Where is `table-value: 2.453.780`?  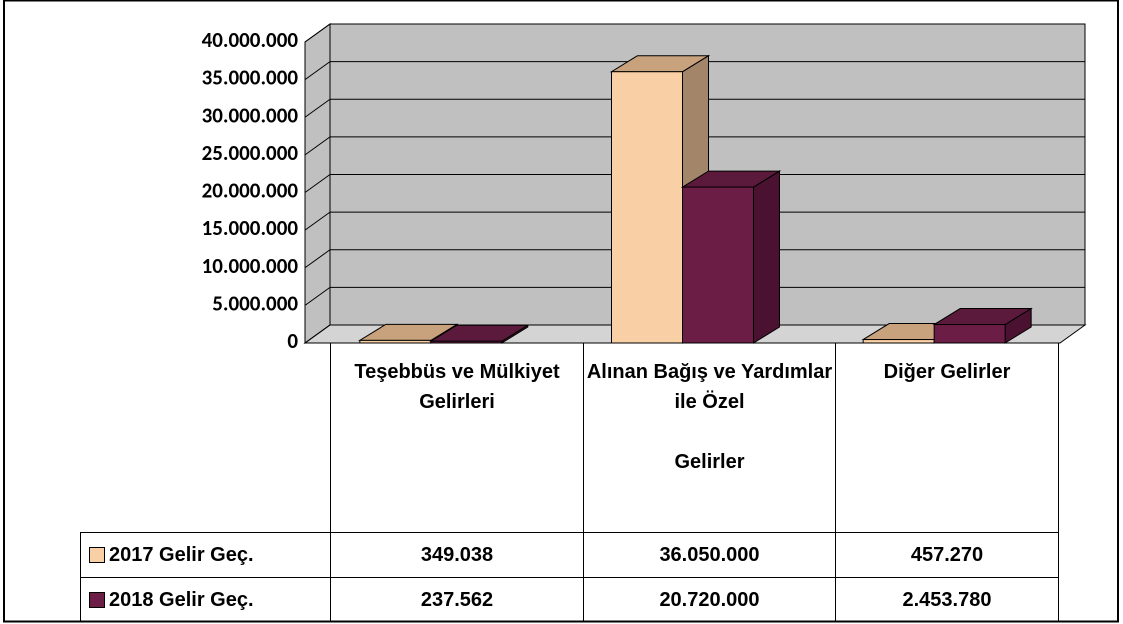 table-value: 2.453.780 is located at coordinates (947, 599).